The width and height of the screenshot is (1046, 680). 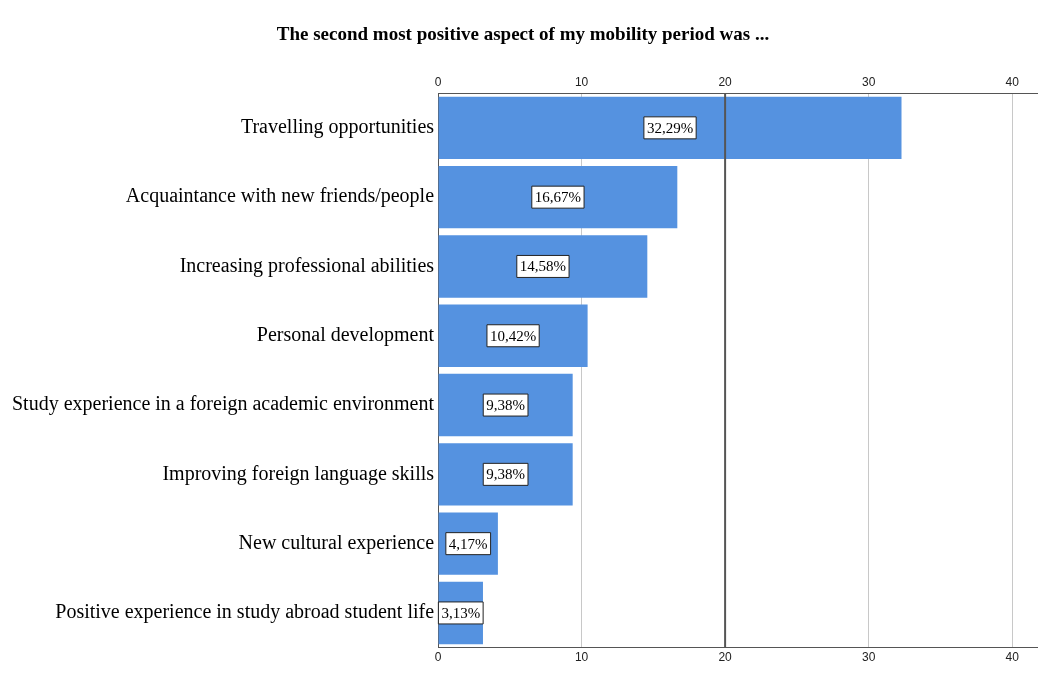 I want to click on y-tick-label: Personal development, so click(x=345, y=334).